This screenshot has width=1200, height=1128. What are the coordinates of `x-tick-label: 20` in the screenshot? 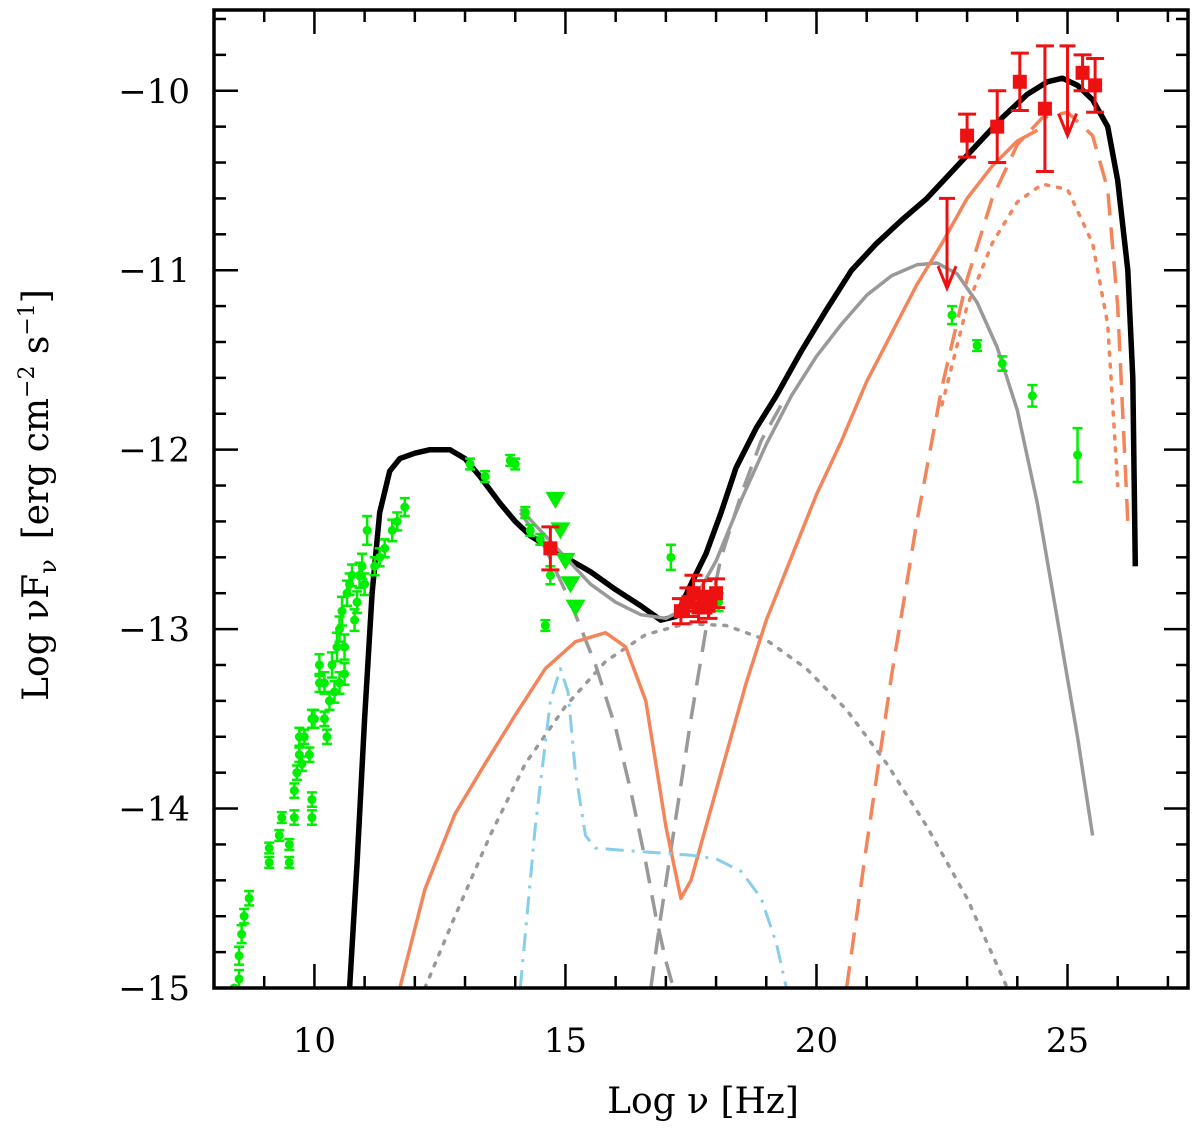 It's located at (816, 1041).